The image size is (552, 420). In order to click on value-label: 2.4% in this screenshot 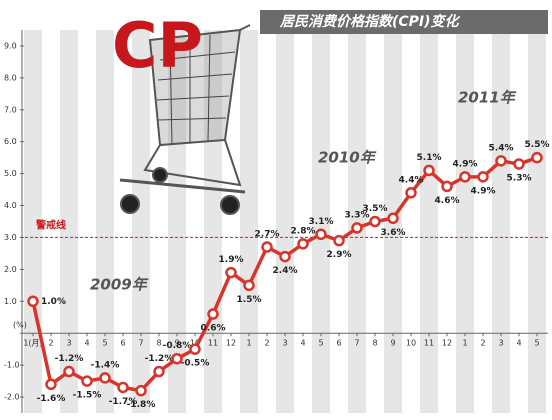, I will do `click(285, 271)`.